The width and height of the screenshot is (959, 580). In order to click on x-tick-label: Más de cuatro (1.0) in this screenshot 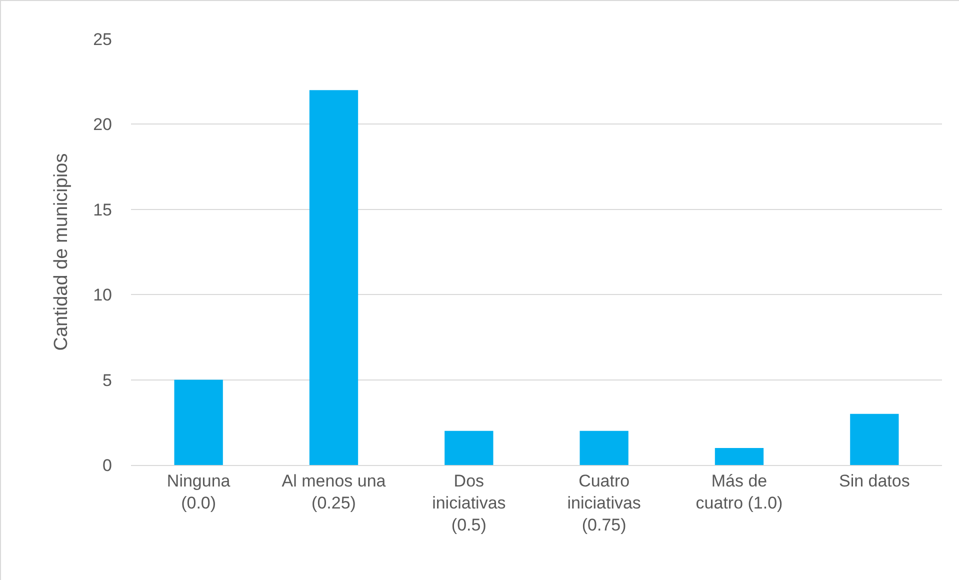, I will do `click(739, 491)`.